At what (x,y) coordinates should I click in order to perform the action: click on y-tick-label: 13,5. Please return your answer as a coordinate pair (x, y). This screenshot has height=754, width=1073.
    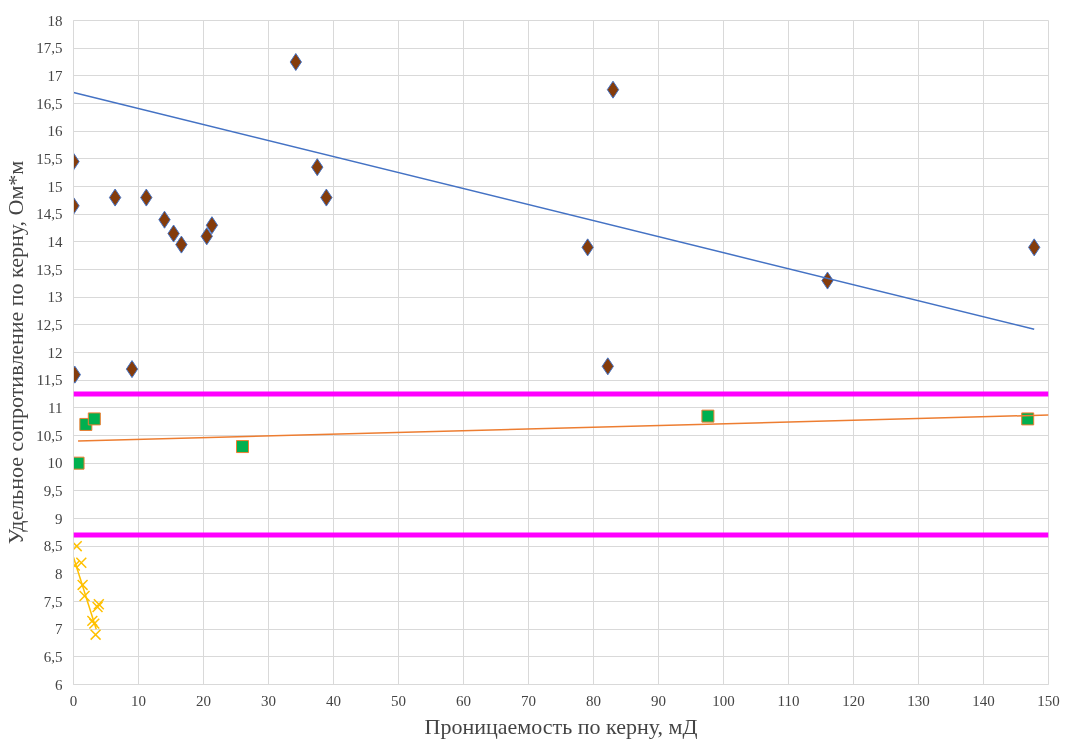
    Looking at the image, I should click on (49, 269).